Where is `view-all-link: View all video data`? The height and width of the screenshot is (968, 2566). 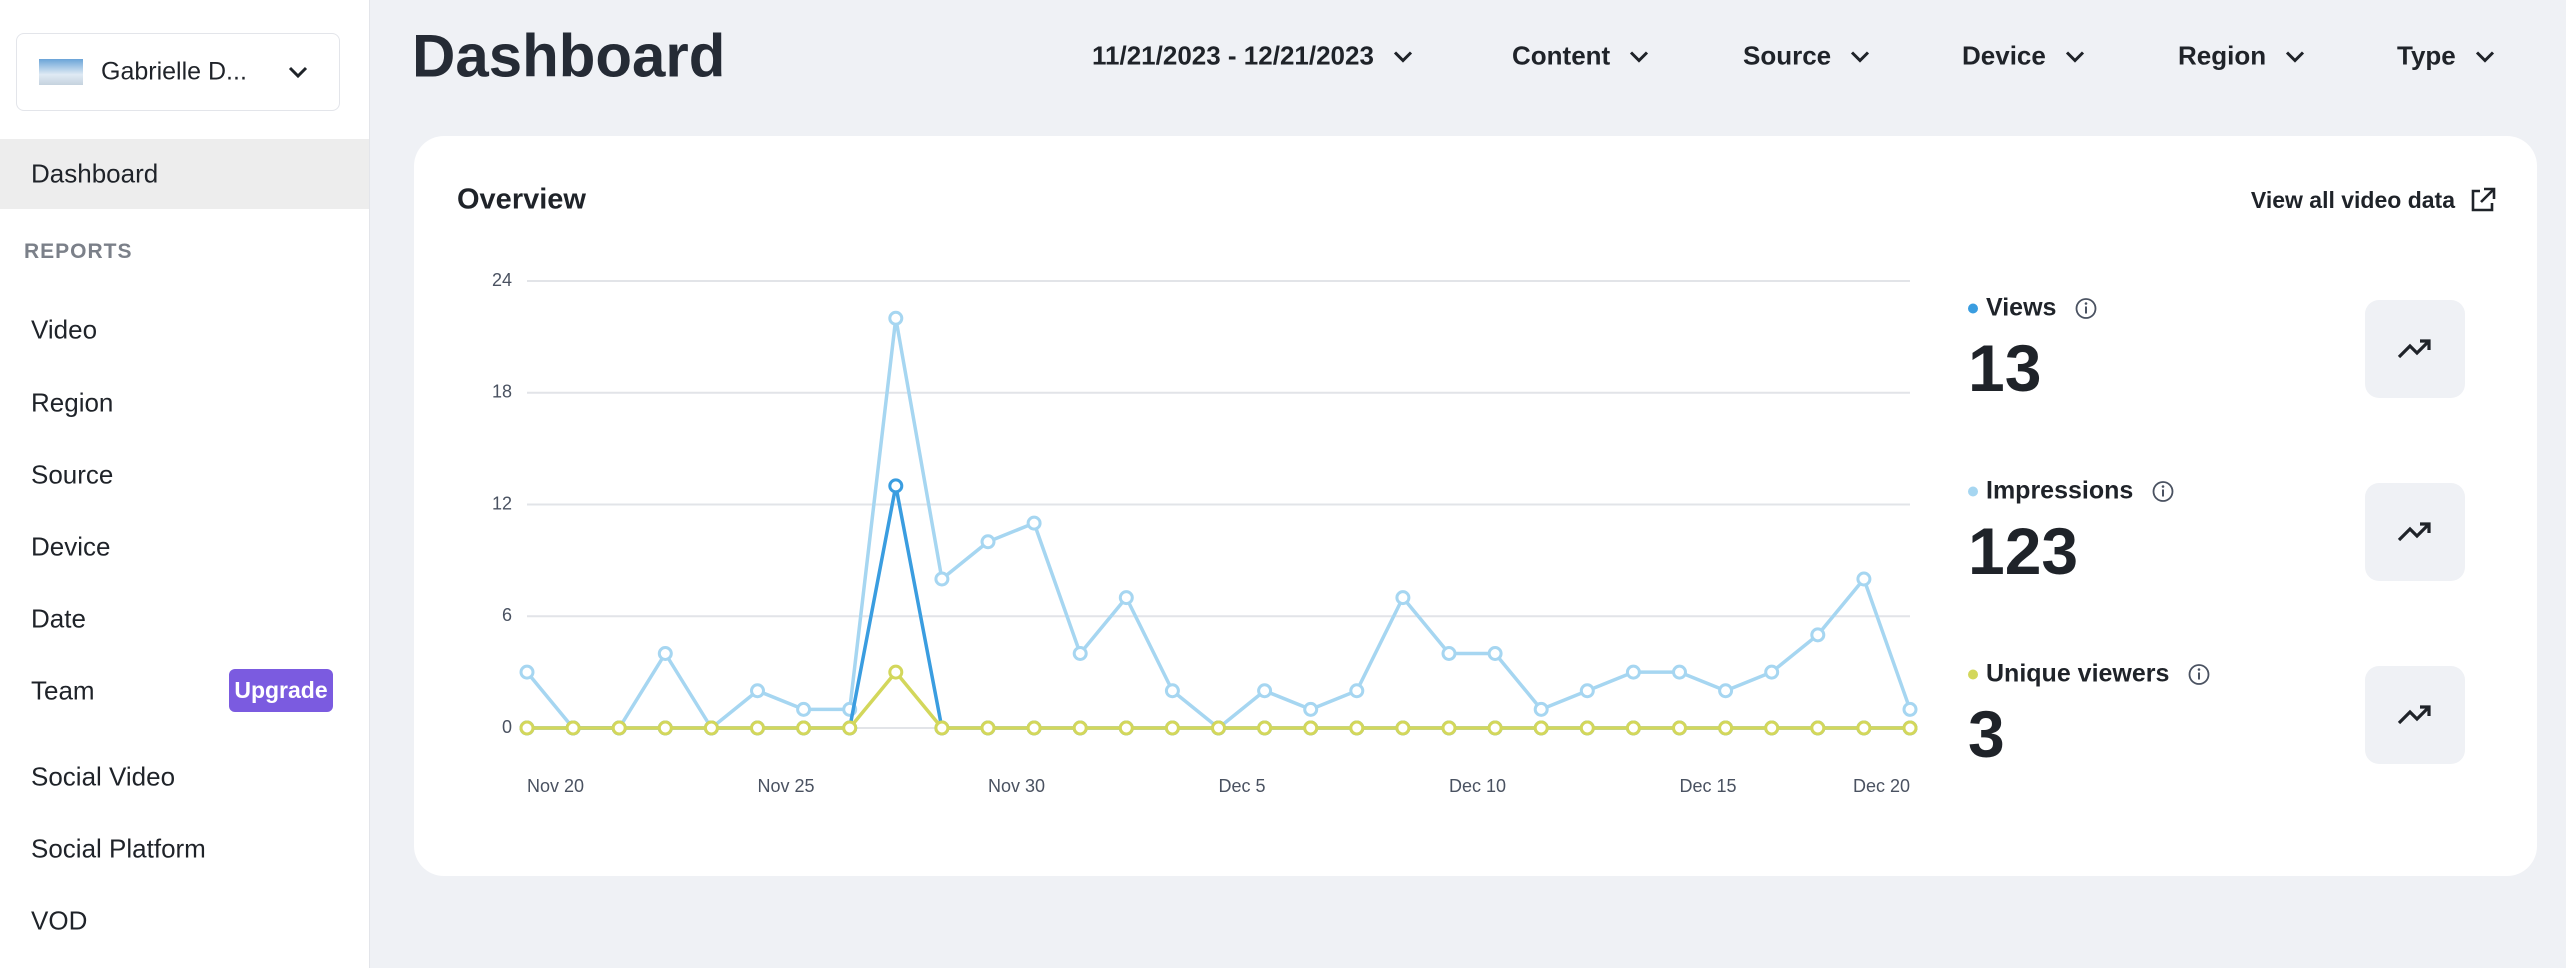 view-all-link: View all video data is located at coordinates (2374, 200).